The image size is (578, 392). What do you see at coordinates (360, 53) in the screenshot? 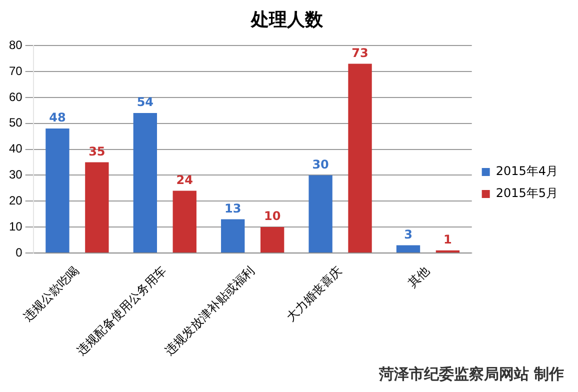
I see `data-label: 73` at bounding box center [360, 53].